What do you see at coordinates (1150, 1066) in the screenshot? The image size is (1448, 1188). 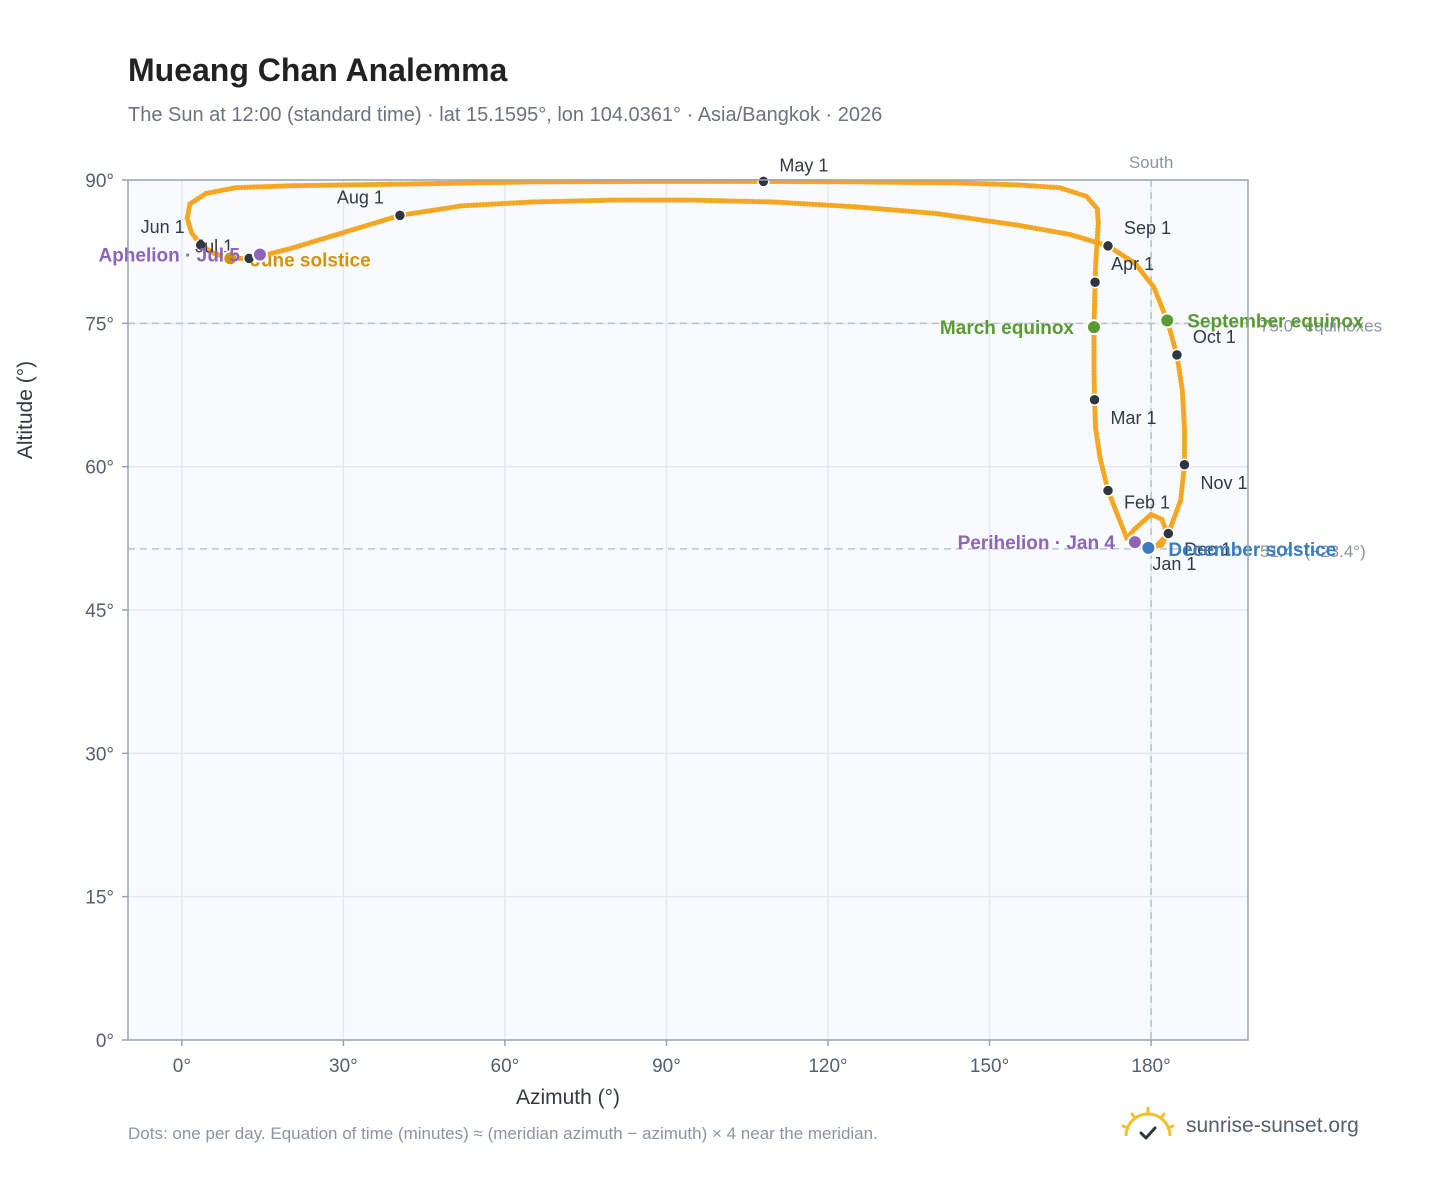 I see `x-tick-label: 180°` at bounding box center [1150, 1066].